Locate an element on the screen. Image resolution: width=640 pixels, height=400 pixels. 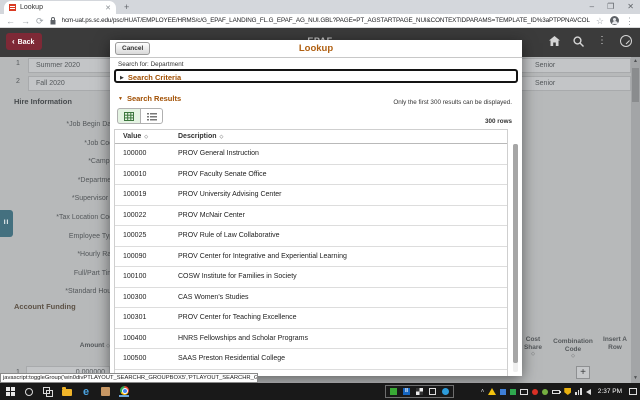
result-value: 100100 is located at coordinates (135, 277).